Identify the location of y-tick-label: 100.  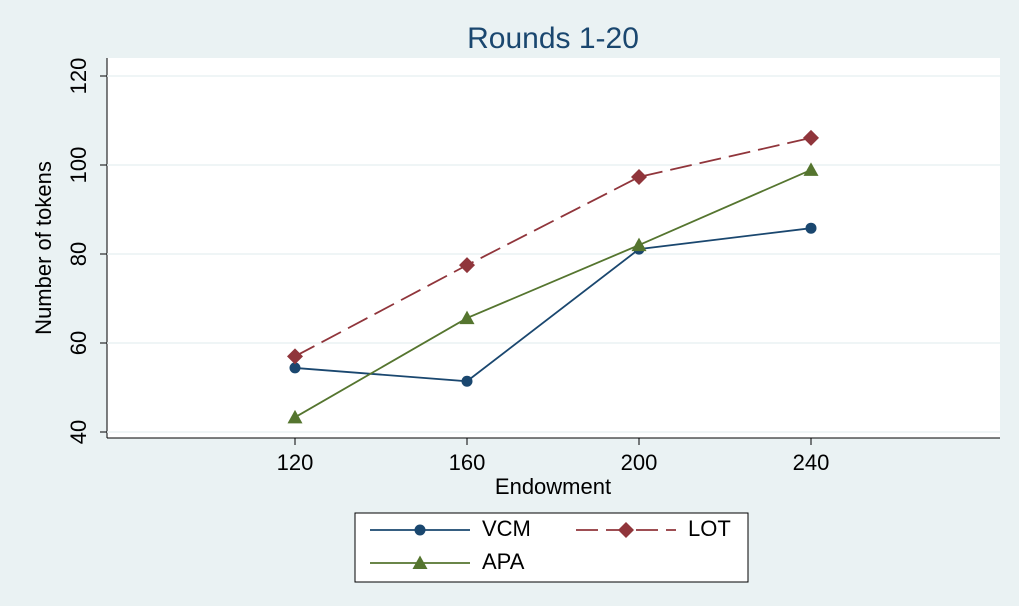
(78, 165).